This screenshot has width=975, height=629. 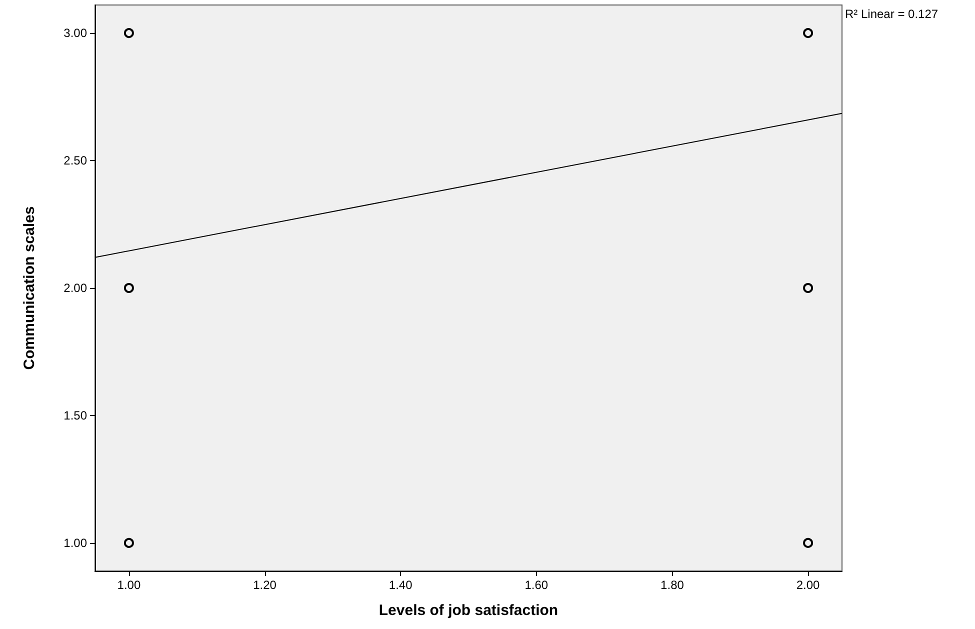 I want to click on x-axis-title: Levels of job satisfaction, so click(x=468, y=610).